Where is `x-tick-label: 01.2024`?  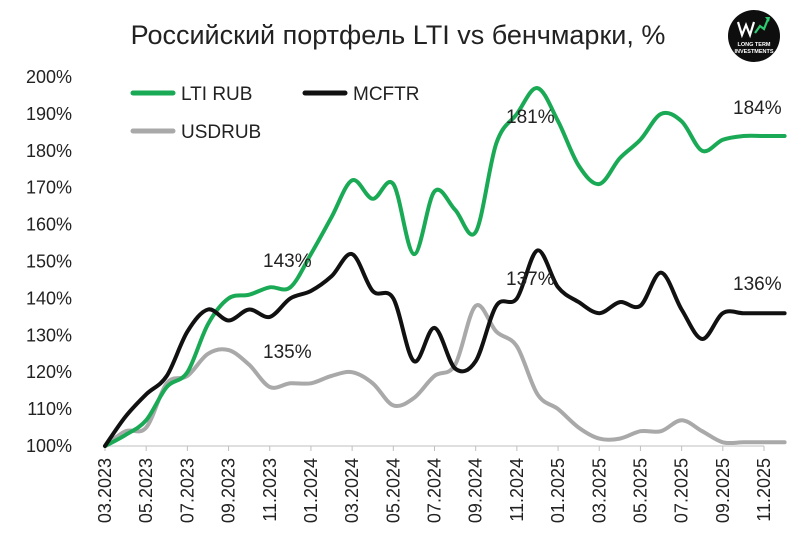 x-tick-label: 01.2024 is located at coordinates (311, 490).